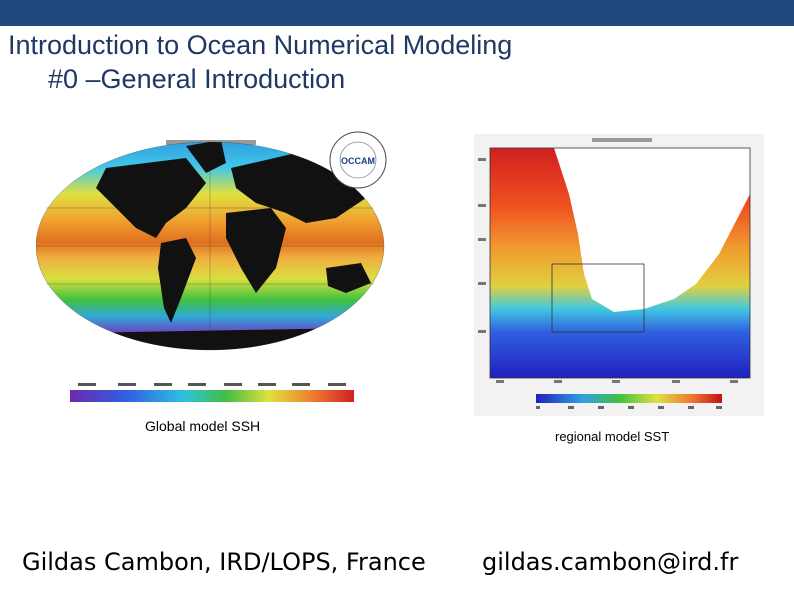  What do you see at coordinates (212, 384) in the screenshot?
I see `ssh-colorbar-ticks` at bounding box center [212, 384].